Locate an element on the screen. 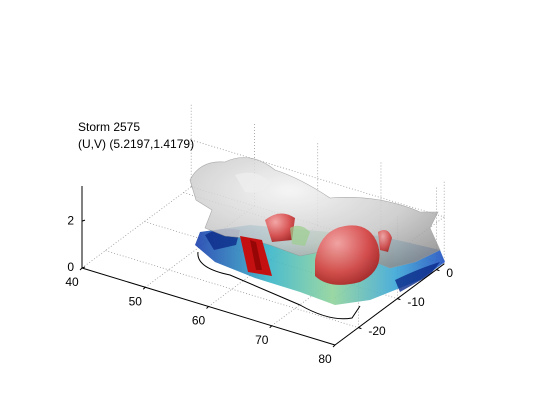 The width and height of the screenshot is (533, 400). y-tick-label: 0 is located at coordinates (449, 273).